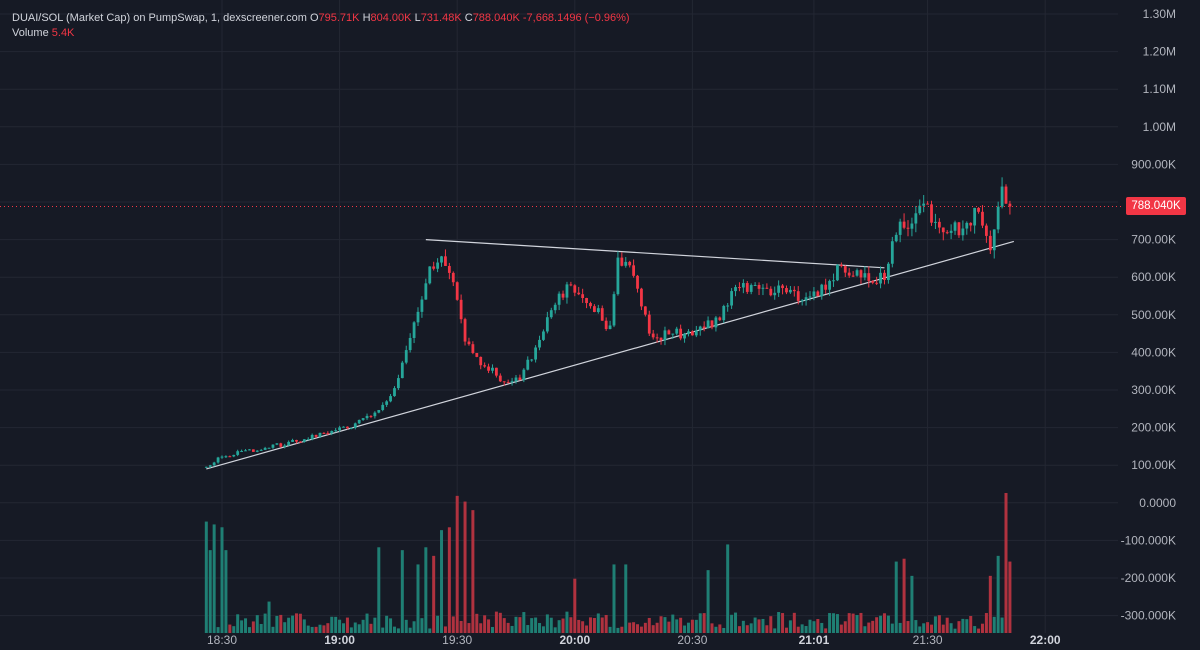 This screenshot has height=650, width=1200. I want to click on time-axis: 18:30 19:00 19:30 20:00 20:30 21:01 21:30 22:00, so click(634, 640).